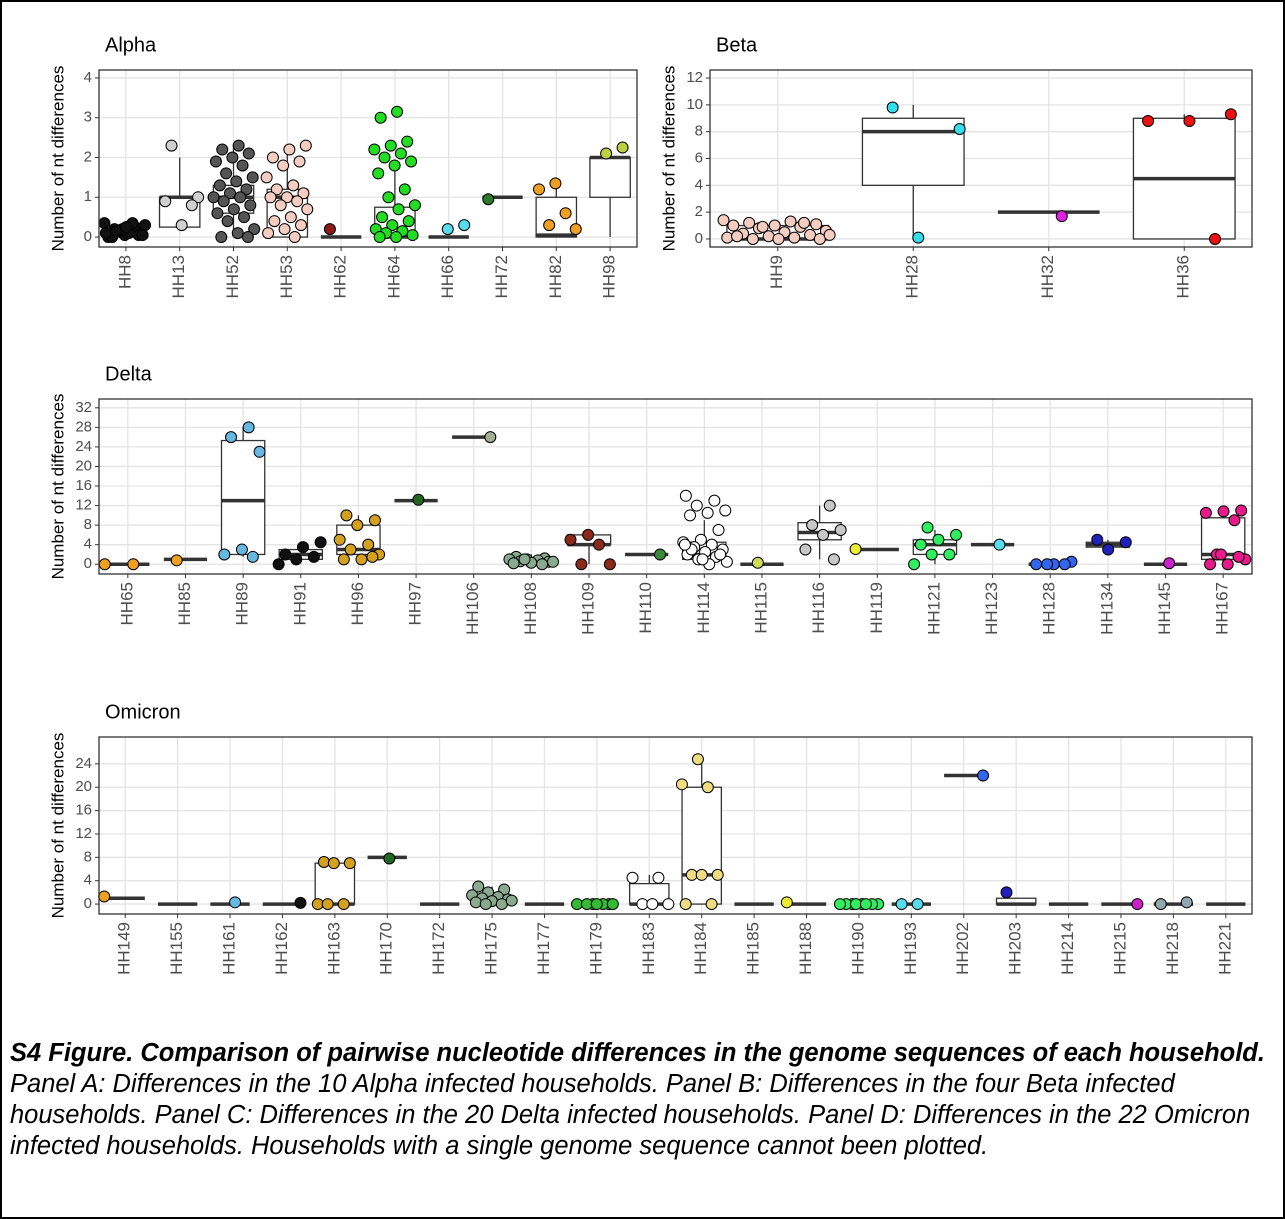 The height and width of the screenshot is (1219, 1285). Describe the element at coordinates (88, 856) in the screenshot. I see `y-tick-label: 8` at that location.